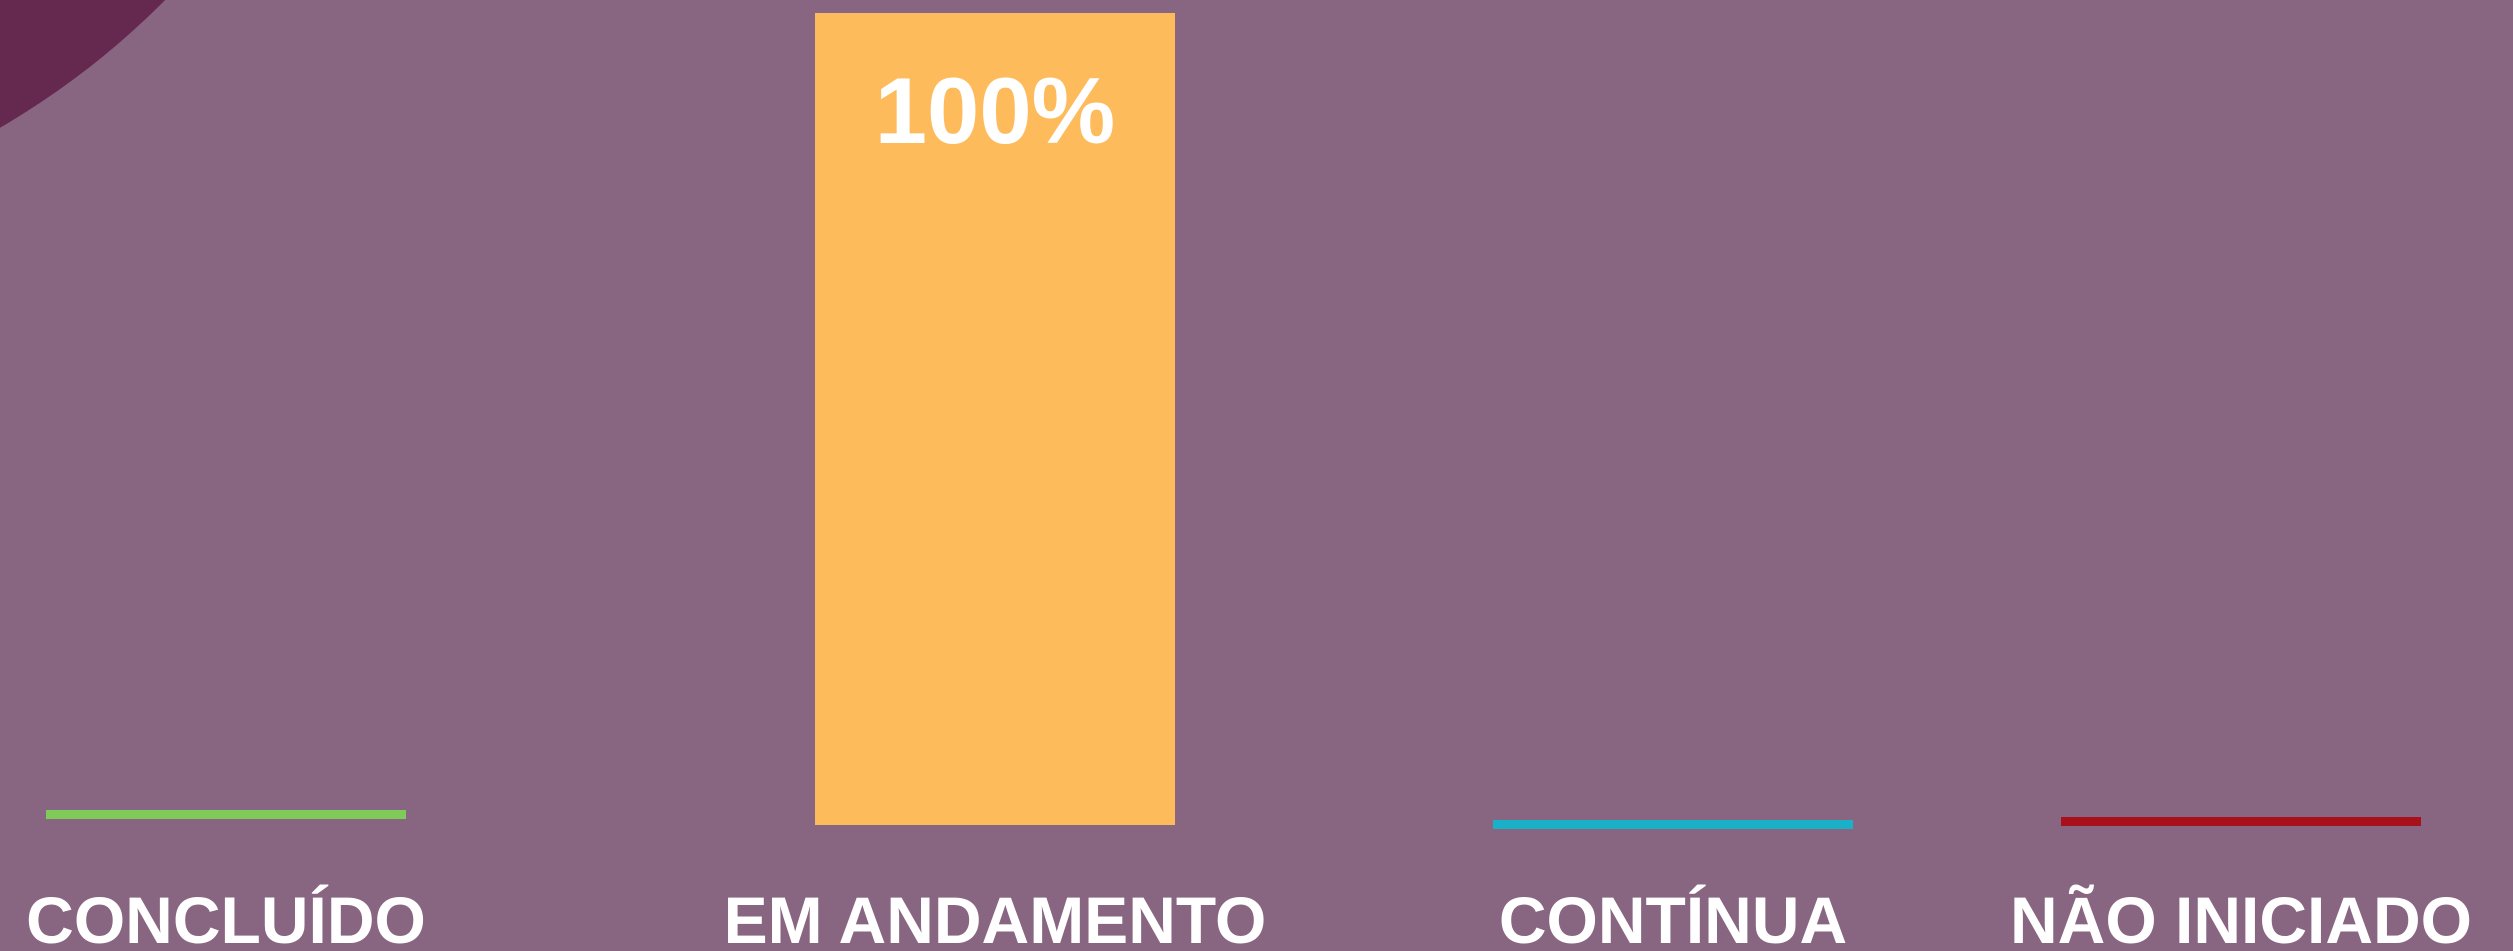 The height and width of the screenshot is (951, 2513). Describe the element at coordinates (2241, 917) in the screenshot. I see `x-tick-label: NÃO INICIADO` at that location.